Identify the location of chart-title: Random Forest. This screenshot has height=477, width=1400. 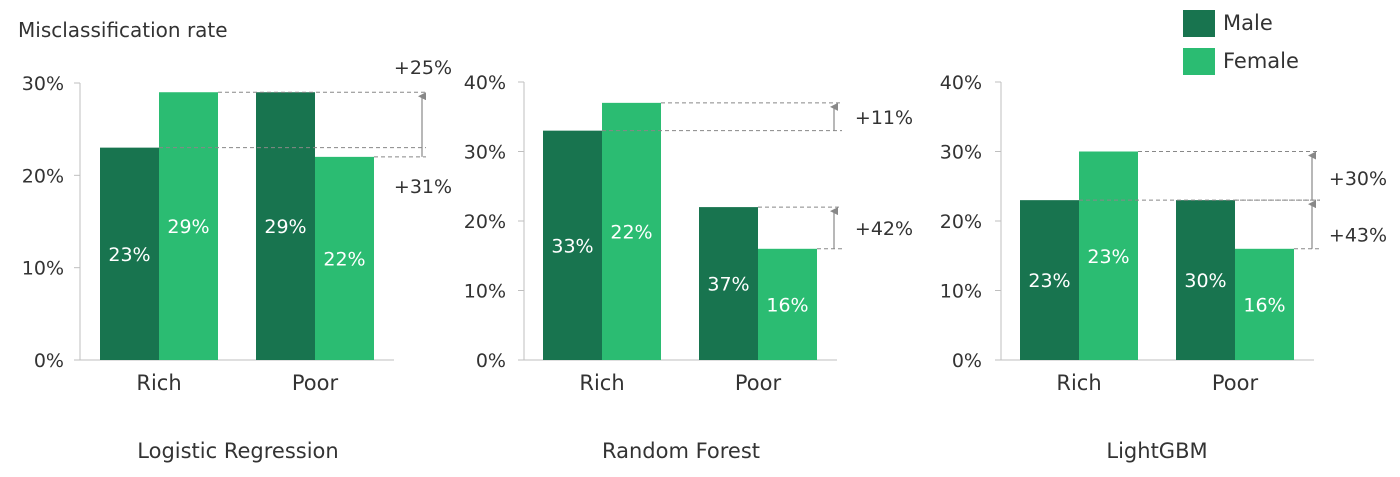
(681, 451).